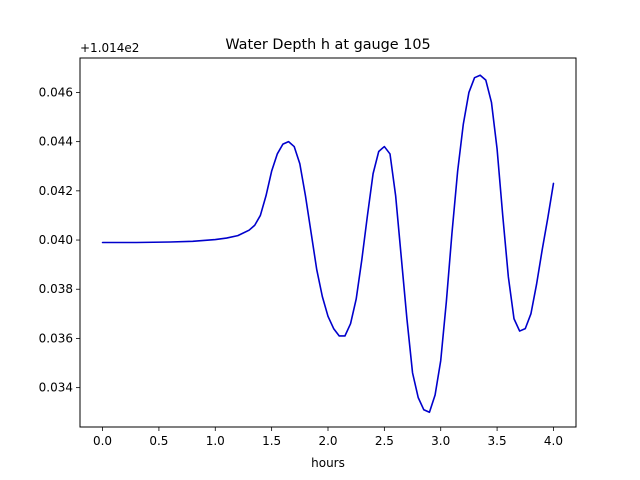 This screenshot has width=640, height=480. I want to click on y-tick-label: 0.034, so click(56, 388).